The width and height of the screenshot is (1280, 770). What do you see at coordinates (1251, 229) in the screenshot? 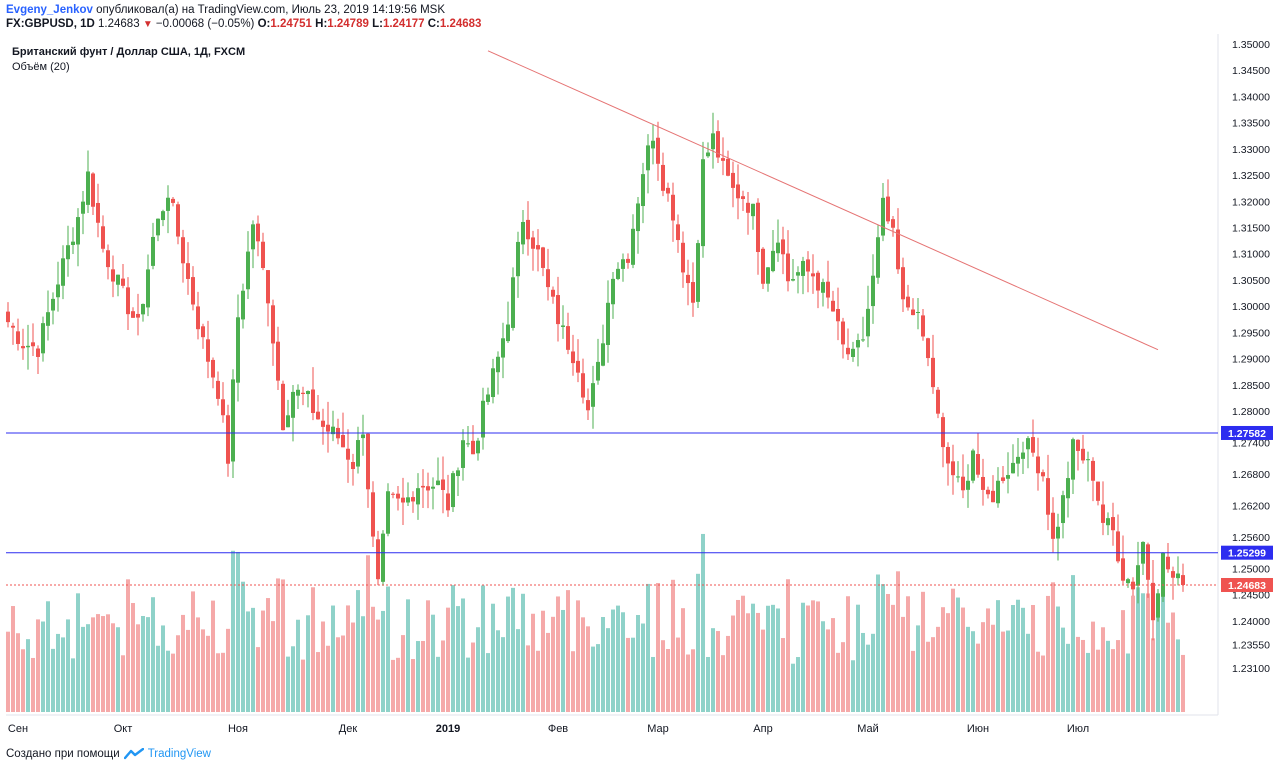
I see `price-tick-label: 1.31500` at bounding box center [1251, 229].